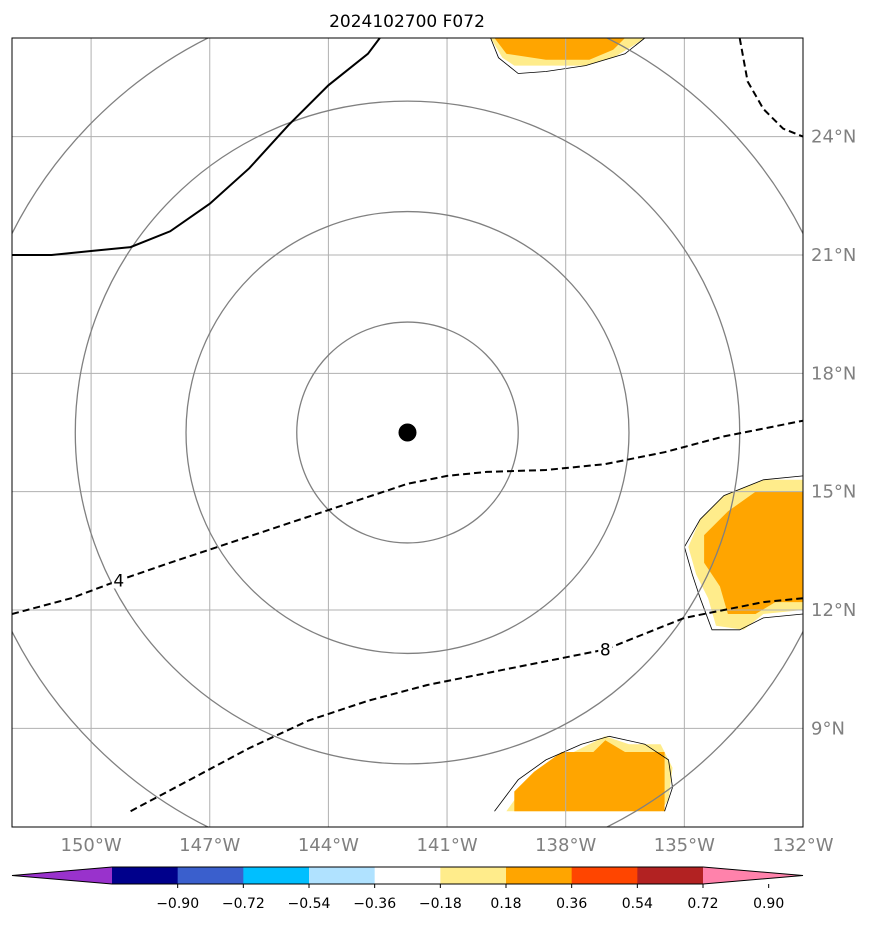 The height and width of the screenshot is (928, 873). Describe the element at coordinates (802, 845) in the screenshot. I see `longitude-label: 132°W` at that location.